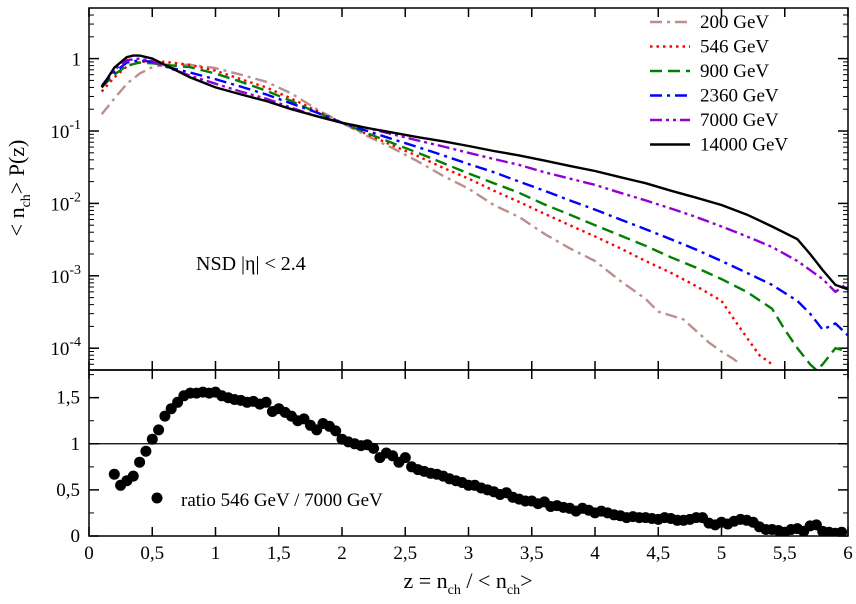  What do you see at coordinates (68, 398) in the screenshot?
I see `bottom-y-tick-label: 1,5` at bounding box center [68, 398].